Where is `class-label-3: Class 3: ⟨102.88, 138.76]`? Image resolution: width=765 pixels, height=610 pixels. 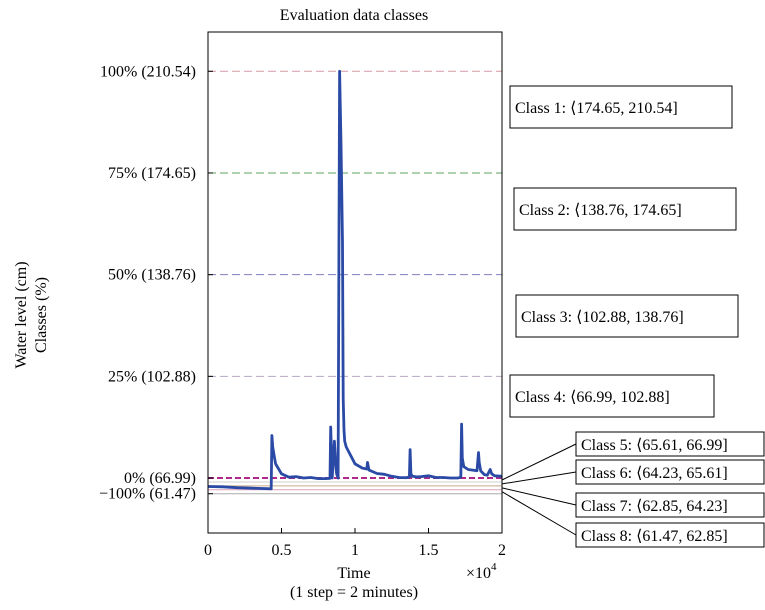
class-label-3: Class 3: ⟨102.88, 138.76] is located at coordinates (602, 317).